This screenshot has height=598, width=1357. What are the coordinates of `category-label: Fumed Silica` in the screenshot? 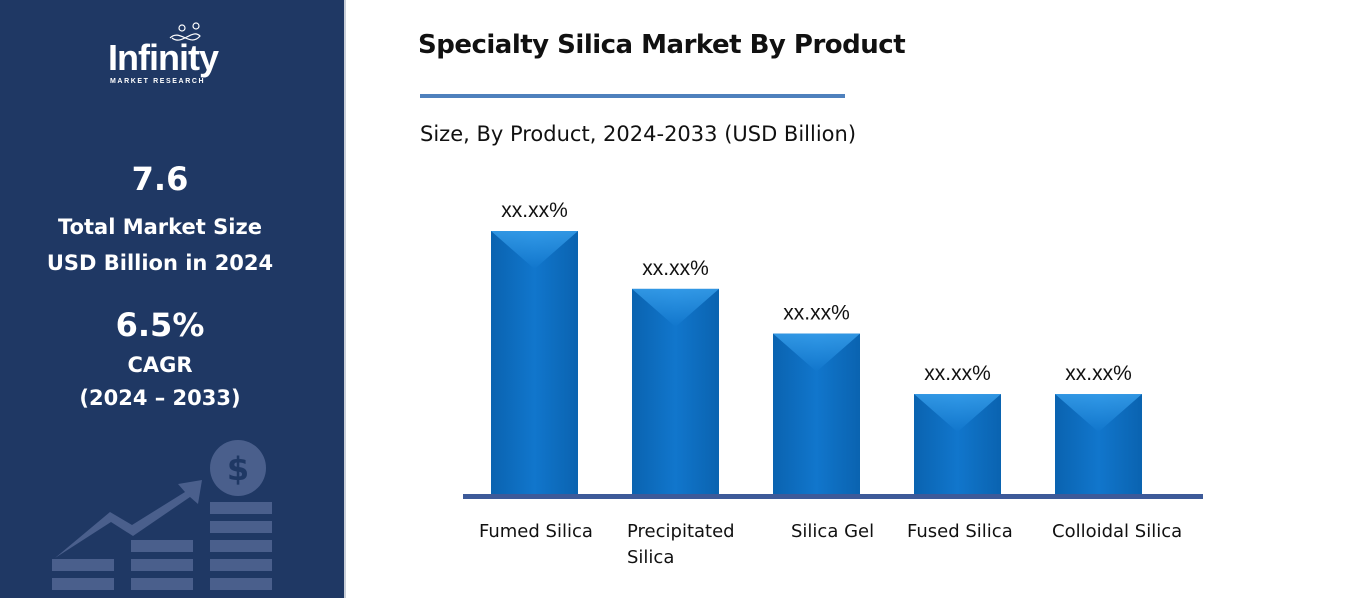 It's located at (536, 531).